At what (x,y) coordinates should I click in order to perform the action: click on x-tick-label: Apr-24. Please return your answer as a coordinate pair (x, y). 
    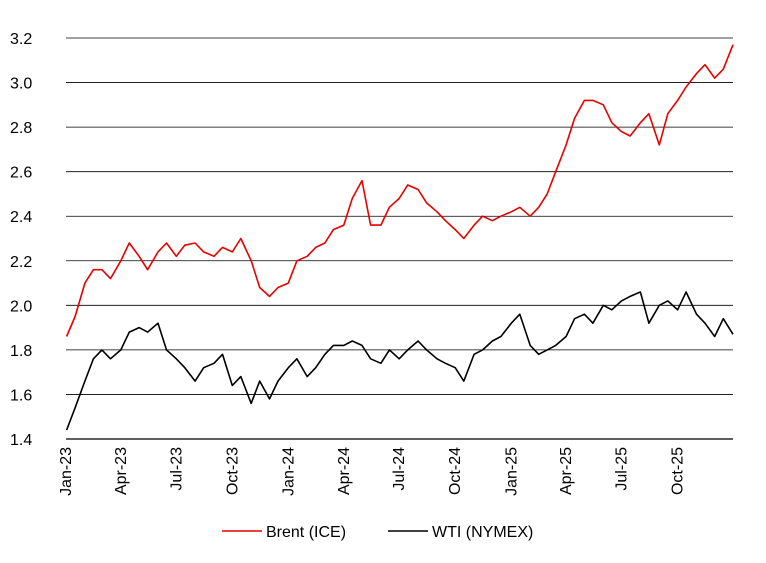
    Looking at the image, I should click on (344, 471).